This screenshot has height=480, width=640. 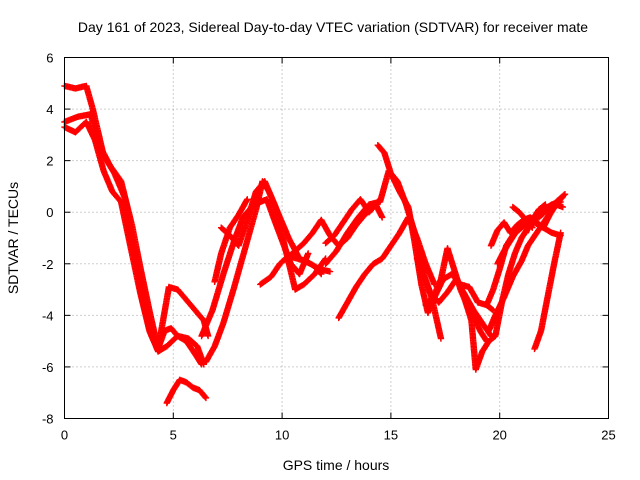 What do you see at coordinates (13, 238) in the screenshot?
I see `y-axis-label: SDTVAR / TECUs` at bounding box center [13, 238].